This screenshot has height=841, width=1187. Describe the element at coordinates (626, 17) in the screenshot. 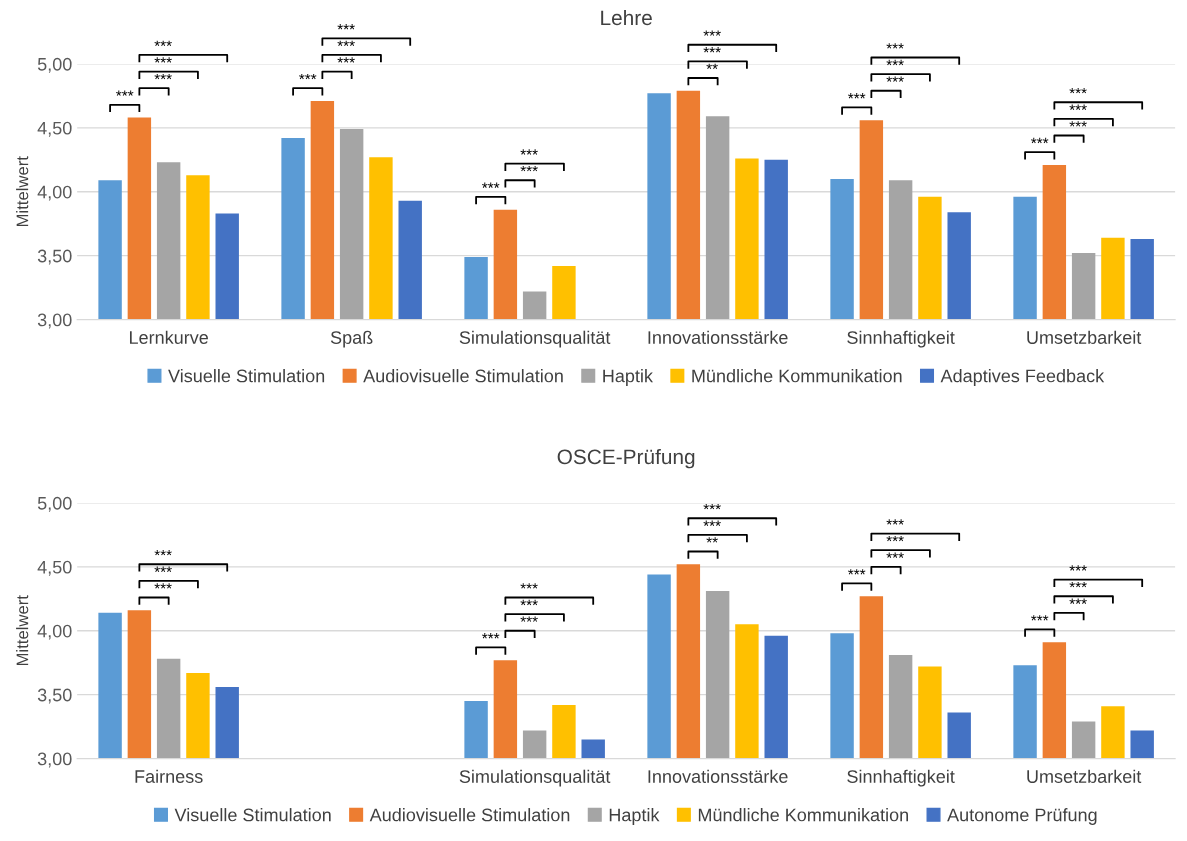

I see `chart-title: Lehre` at that location.